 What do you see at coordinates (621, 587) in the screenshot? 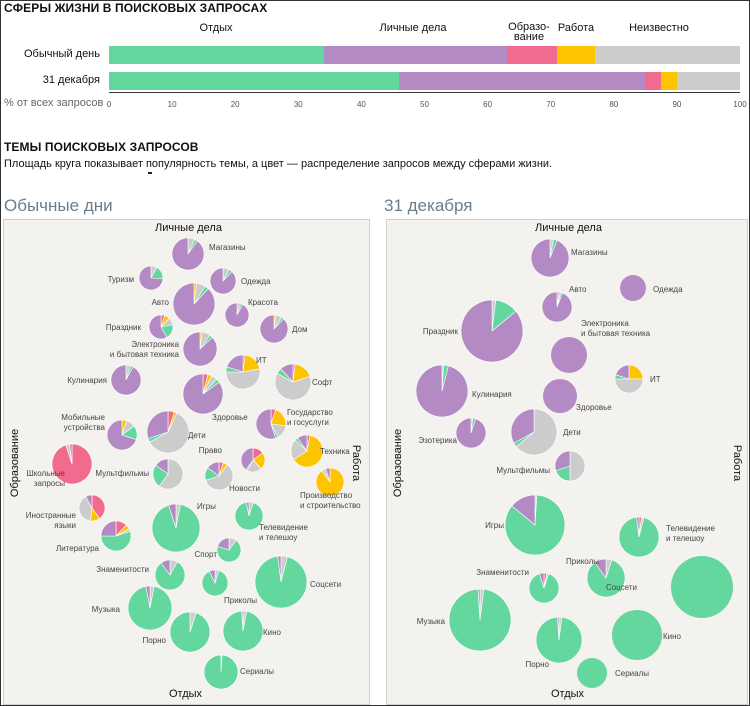
I see `bubble-label: Соцсети` at bounding box center [621, 587].